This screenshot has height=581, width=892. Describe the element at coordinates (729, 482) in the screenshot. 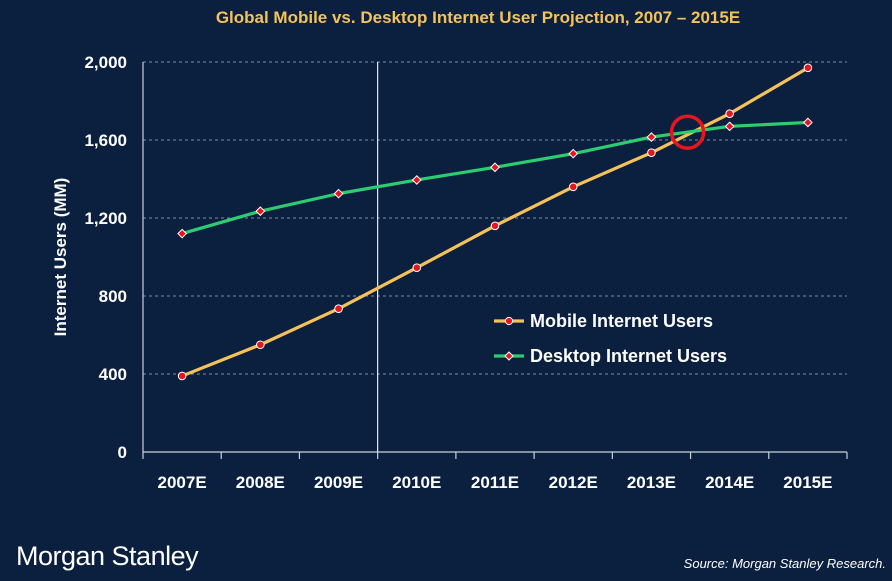

I see `x-tick-label: 2014E` at that location.